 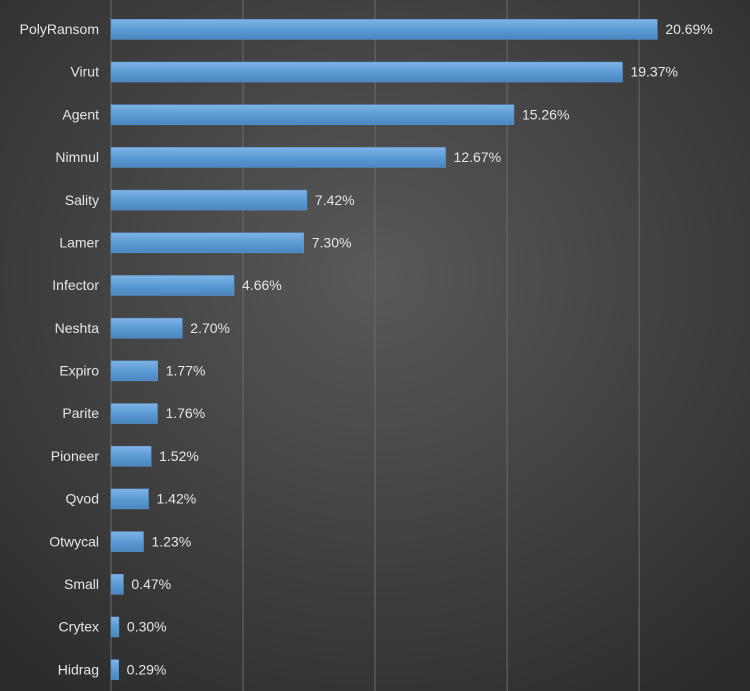 What do you see at coordinates (653, 72) in the screenshot?
I see `value-label: 19.37%` at bounding box center [653, 72].